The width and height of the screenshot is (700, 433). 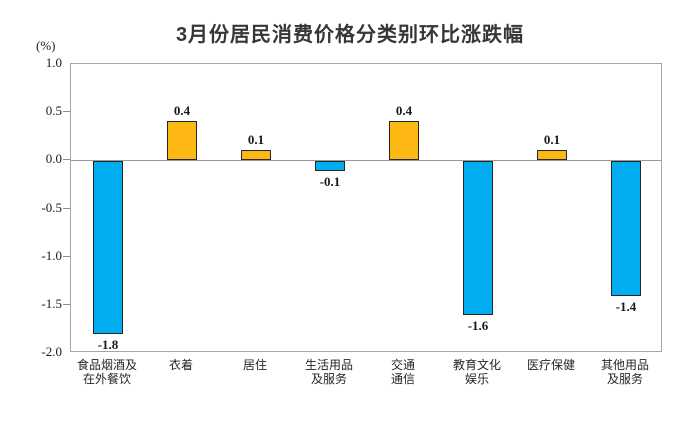 What do you see at coordinates (550, 365) in the screenshot?
I see `x-axis-category-label: 医疗保健` at bounding box center [550, 365].